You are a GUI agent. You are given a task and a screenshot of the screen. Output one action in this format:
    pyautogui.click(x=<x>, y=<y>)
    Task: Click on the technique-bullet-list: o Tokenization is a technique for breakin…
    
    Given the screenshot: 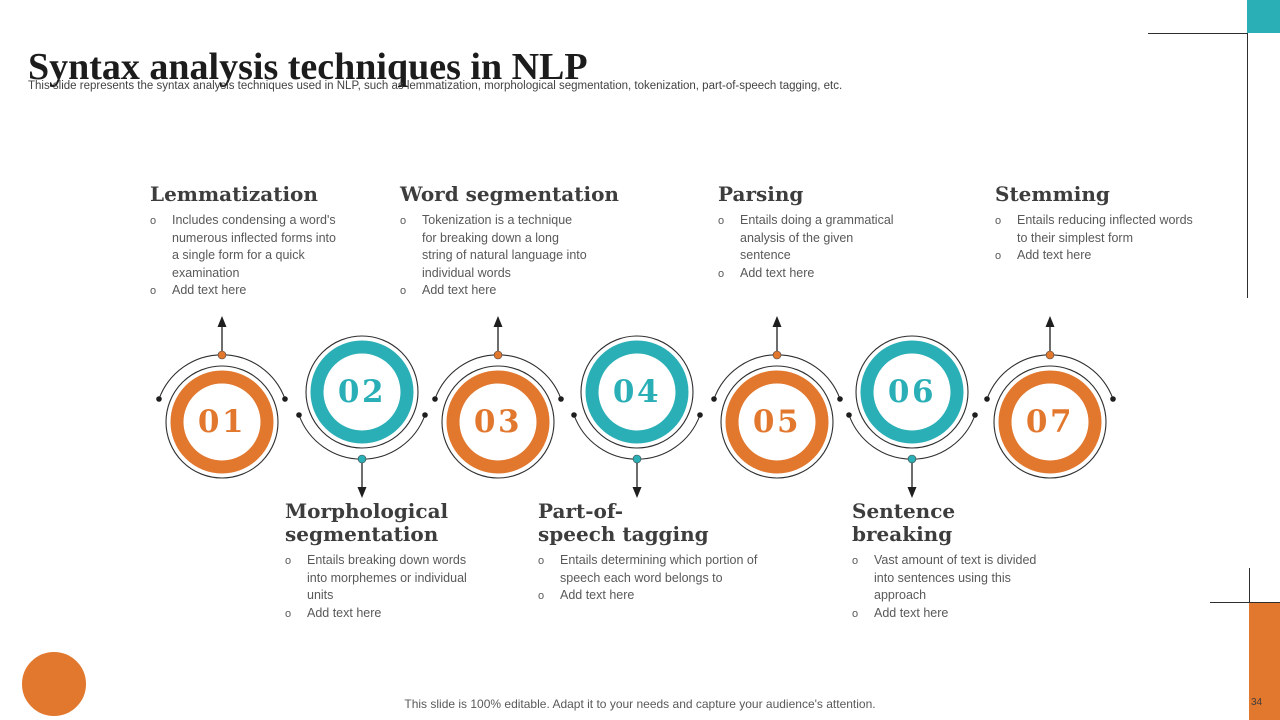 What is the action you would take?
    pyautogui.click(x=495, y=256)
    